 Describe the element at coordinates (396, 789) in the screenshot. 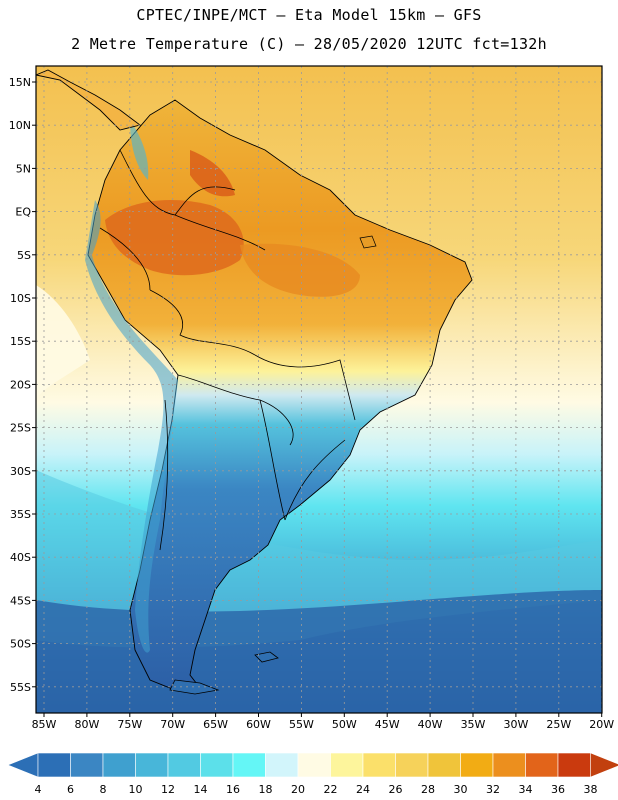

I see `legend-tick-label: 26` at that location.